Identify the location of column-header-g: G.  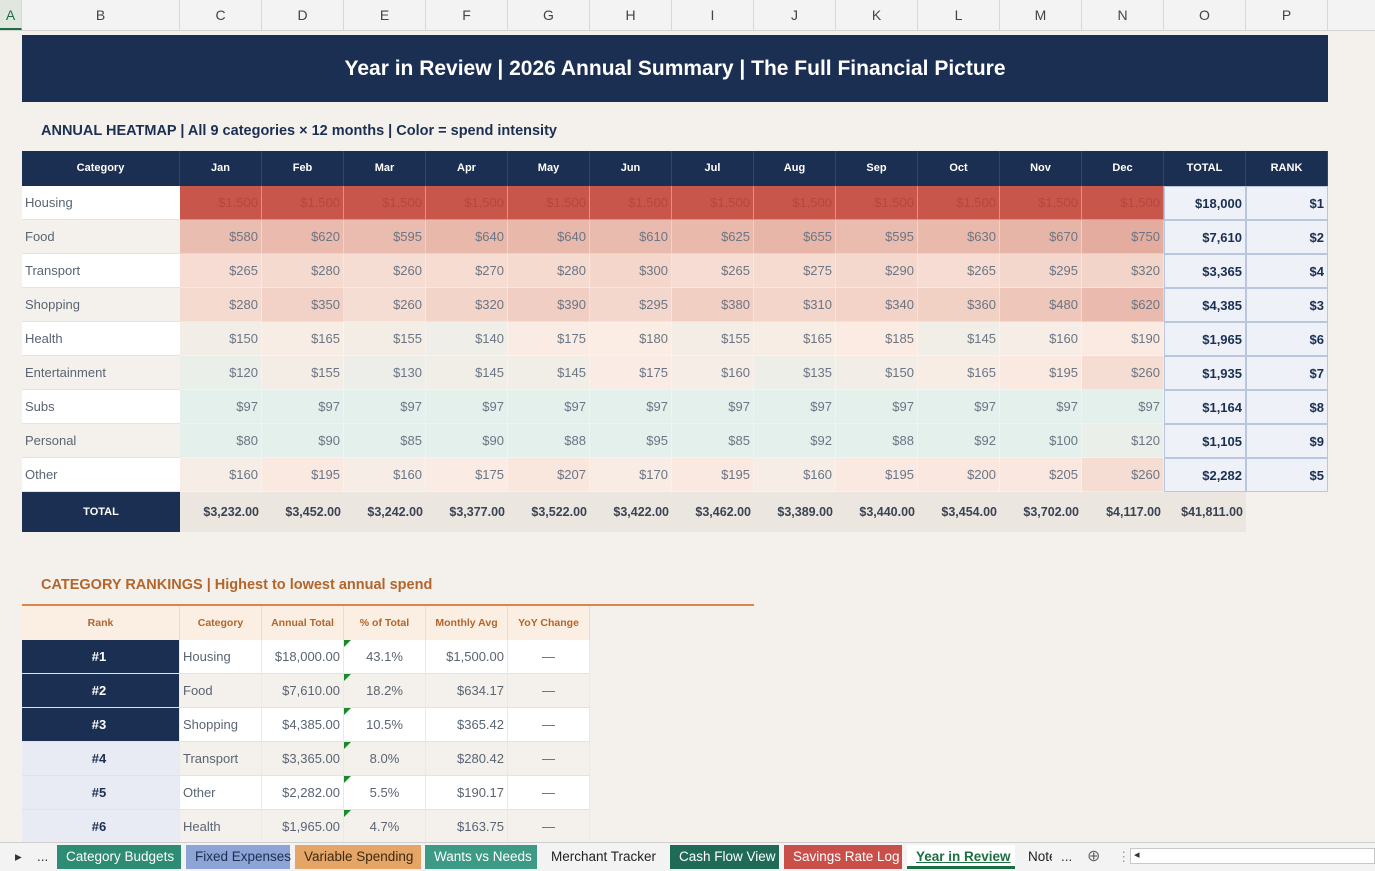
(549, 15).